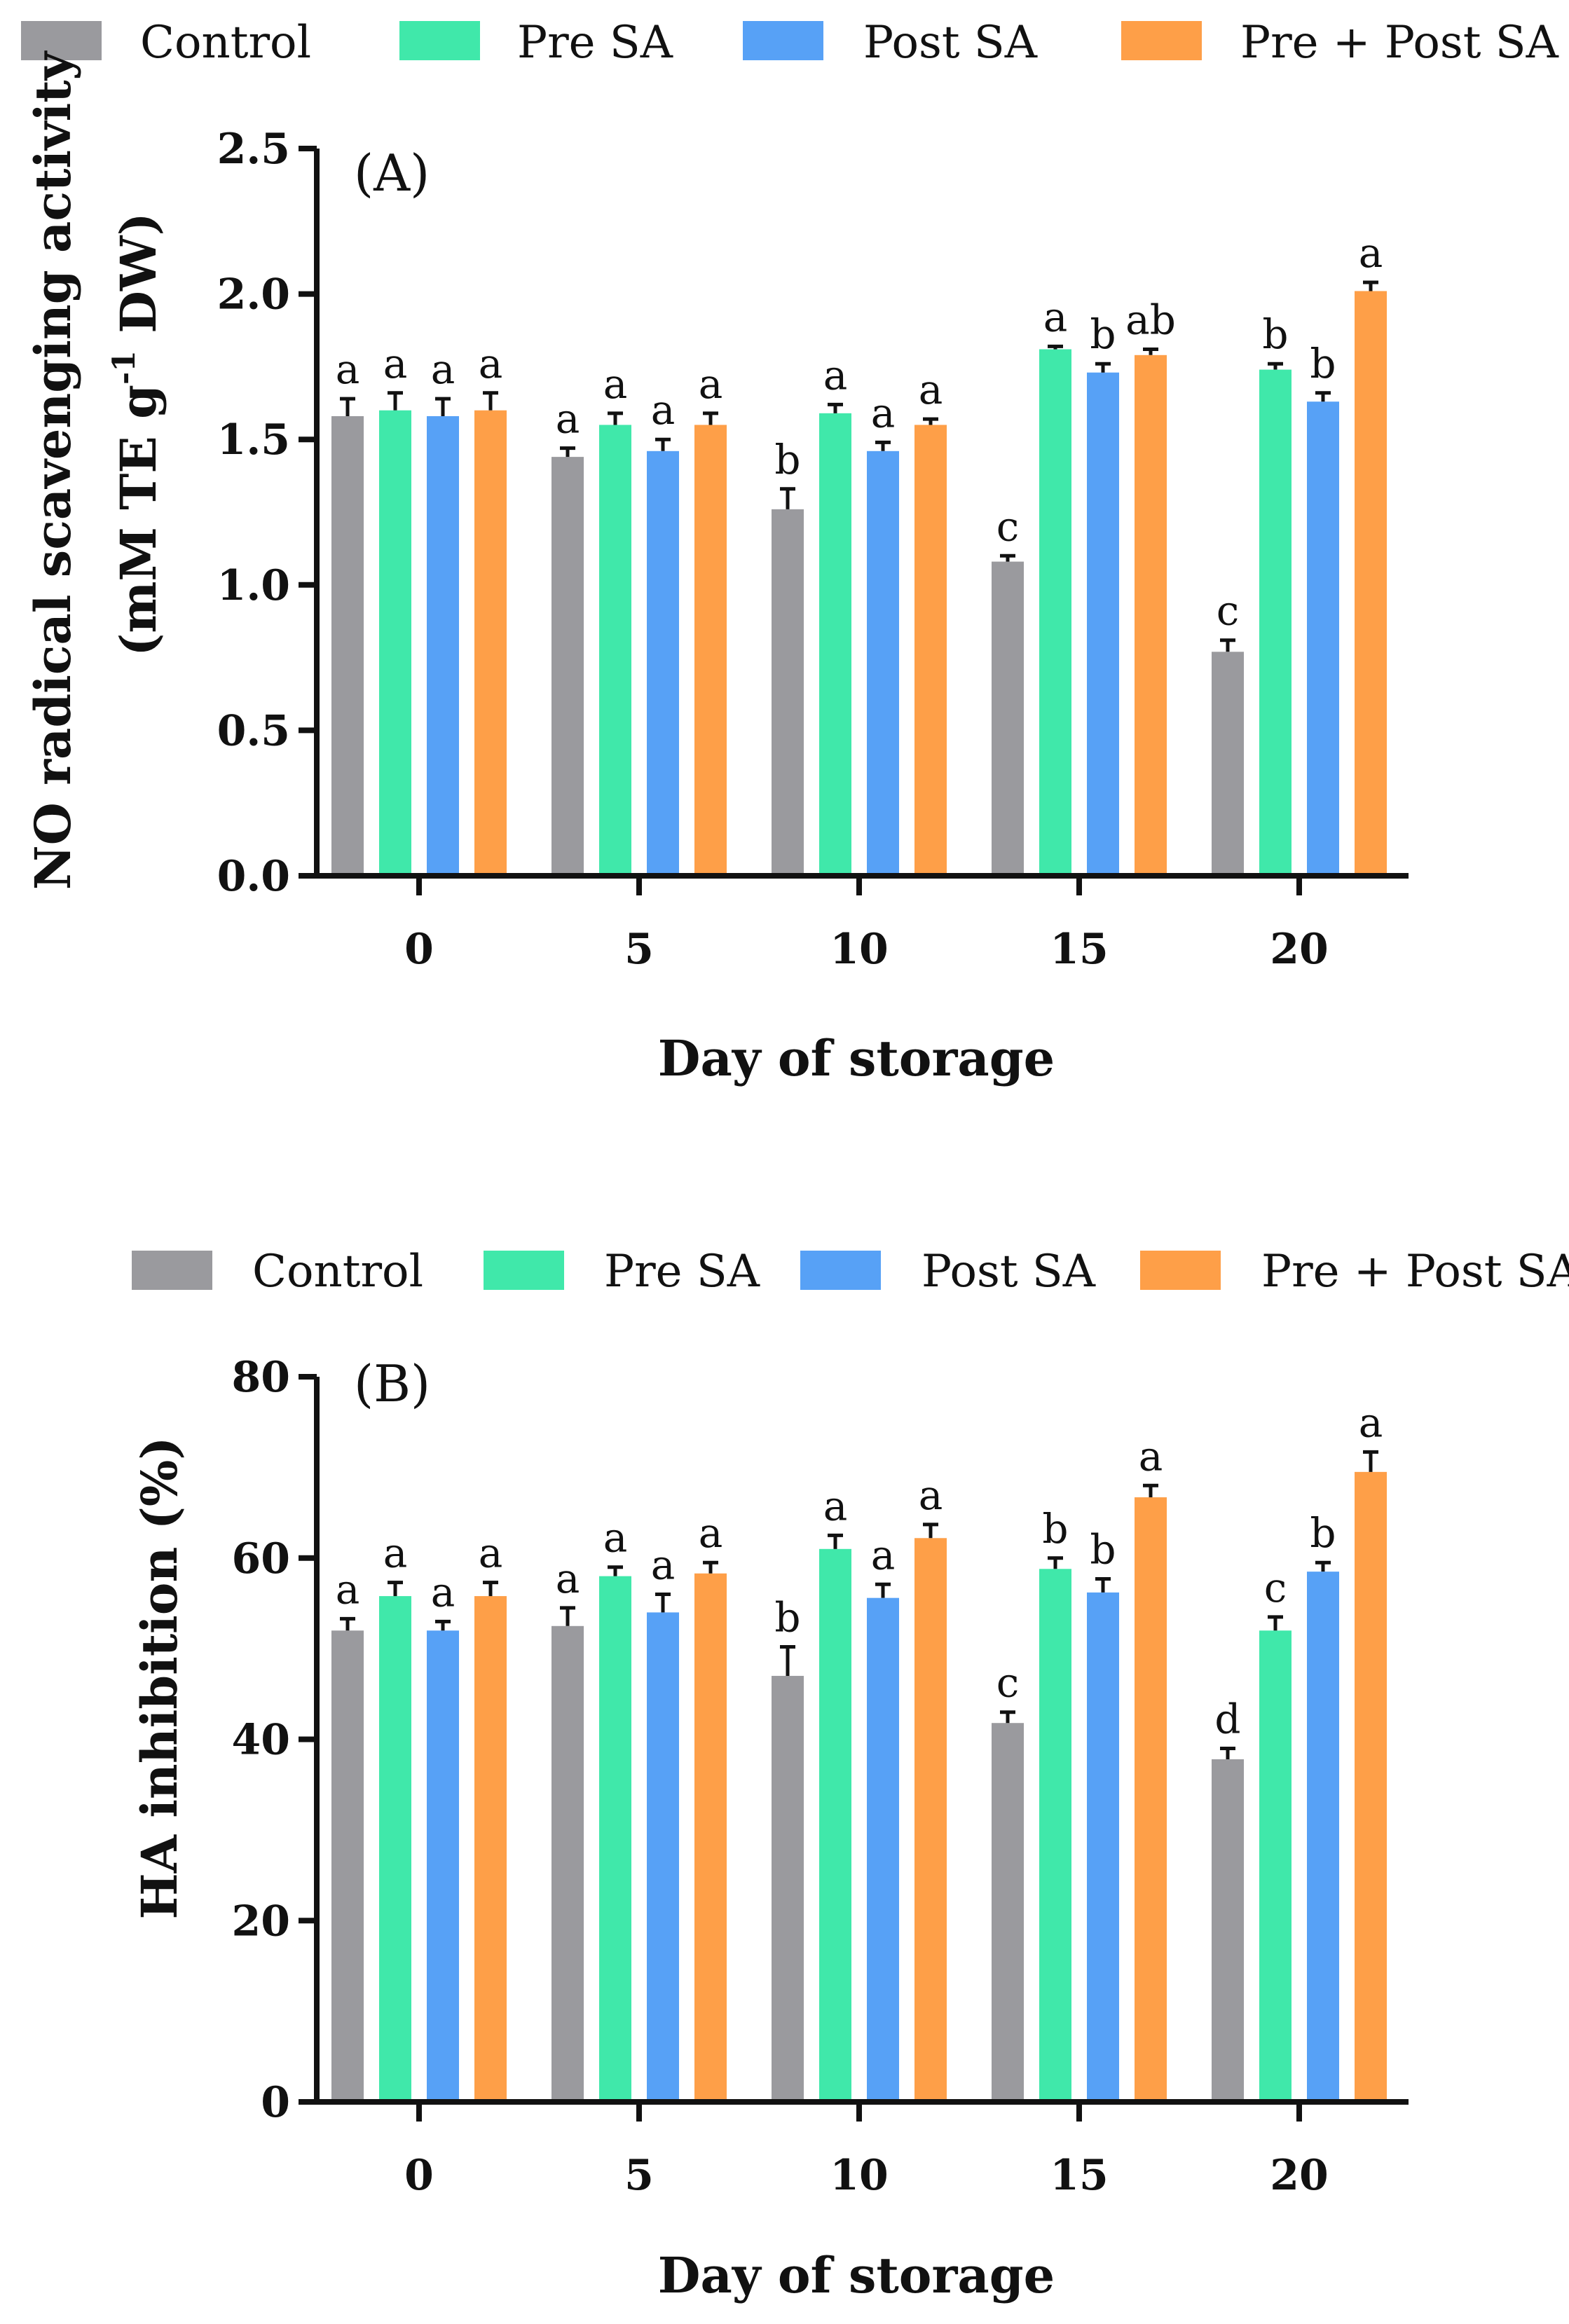 This screenshot has height=2324, width=1569. Describe the element at coordinates (392, 173) in the screenshot. I see `panel-a-label: (A)` at that location.